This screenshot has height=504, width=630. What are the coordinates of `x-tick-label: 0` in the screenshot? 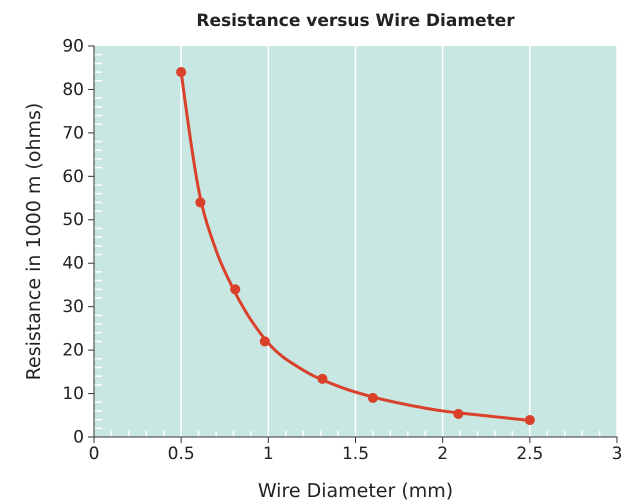 It's located at (94, 454).